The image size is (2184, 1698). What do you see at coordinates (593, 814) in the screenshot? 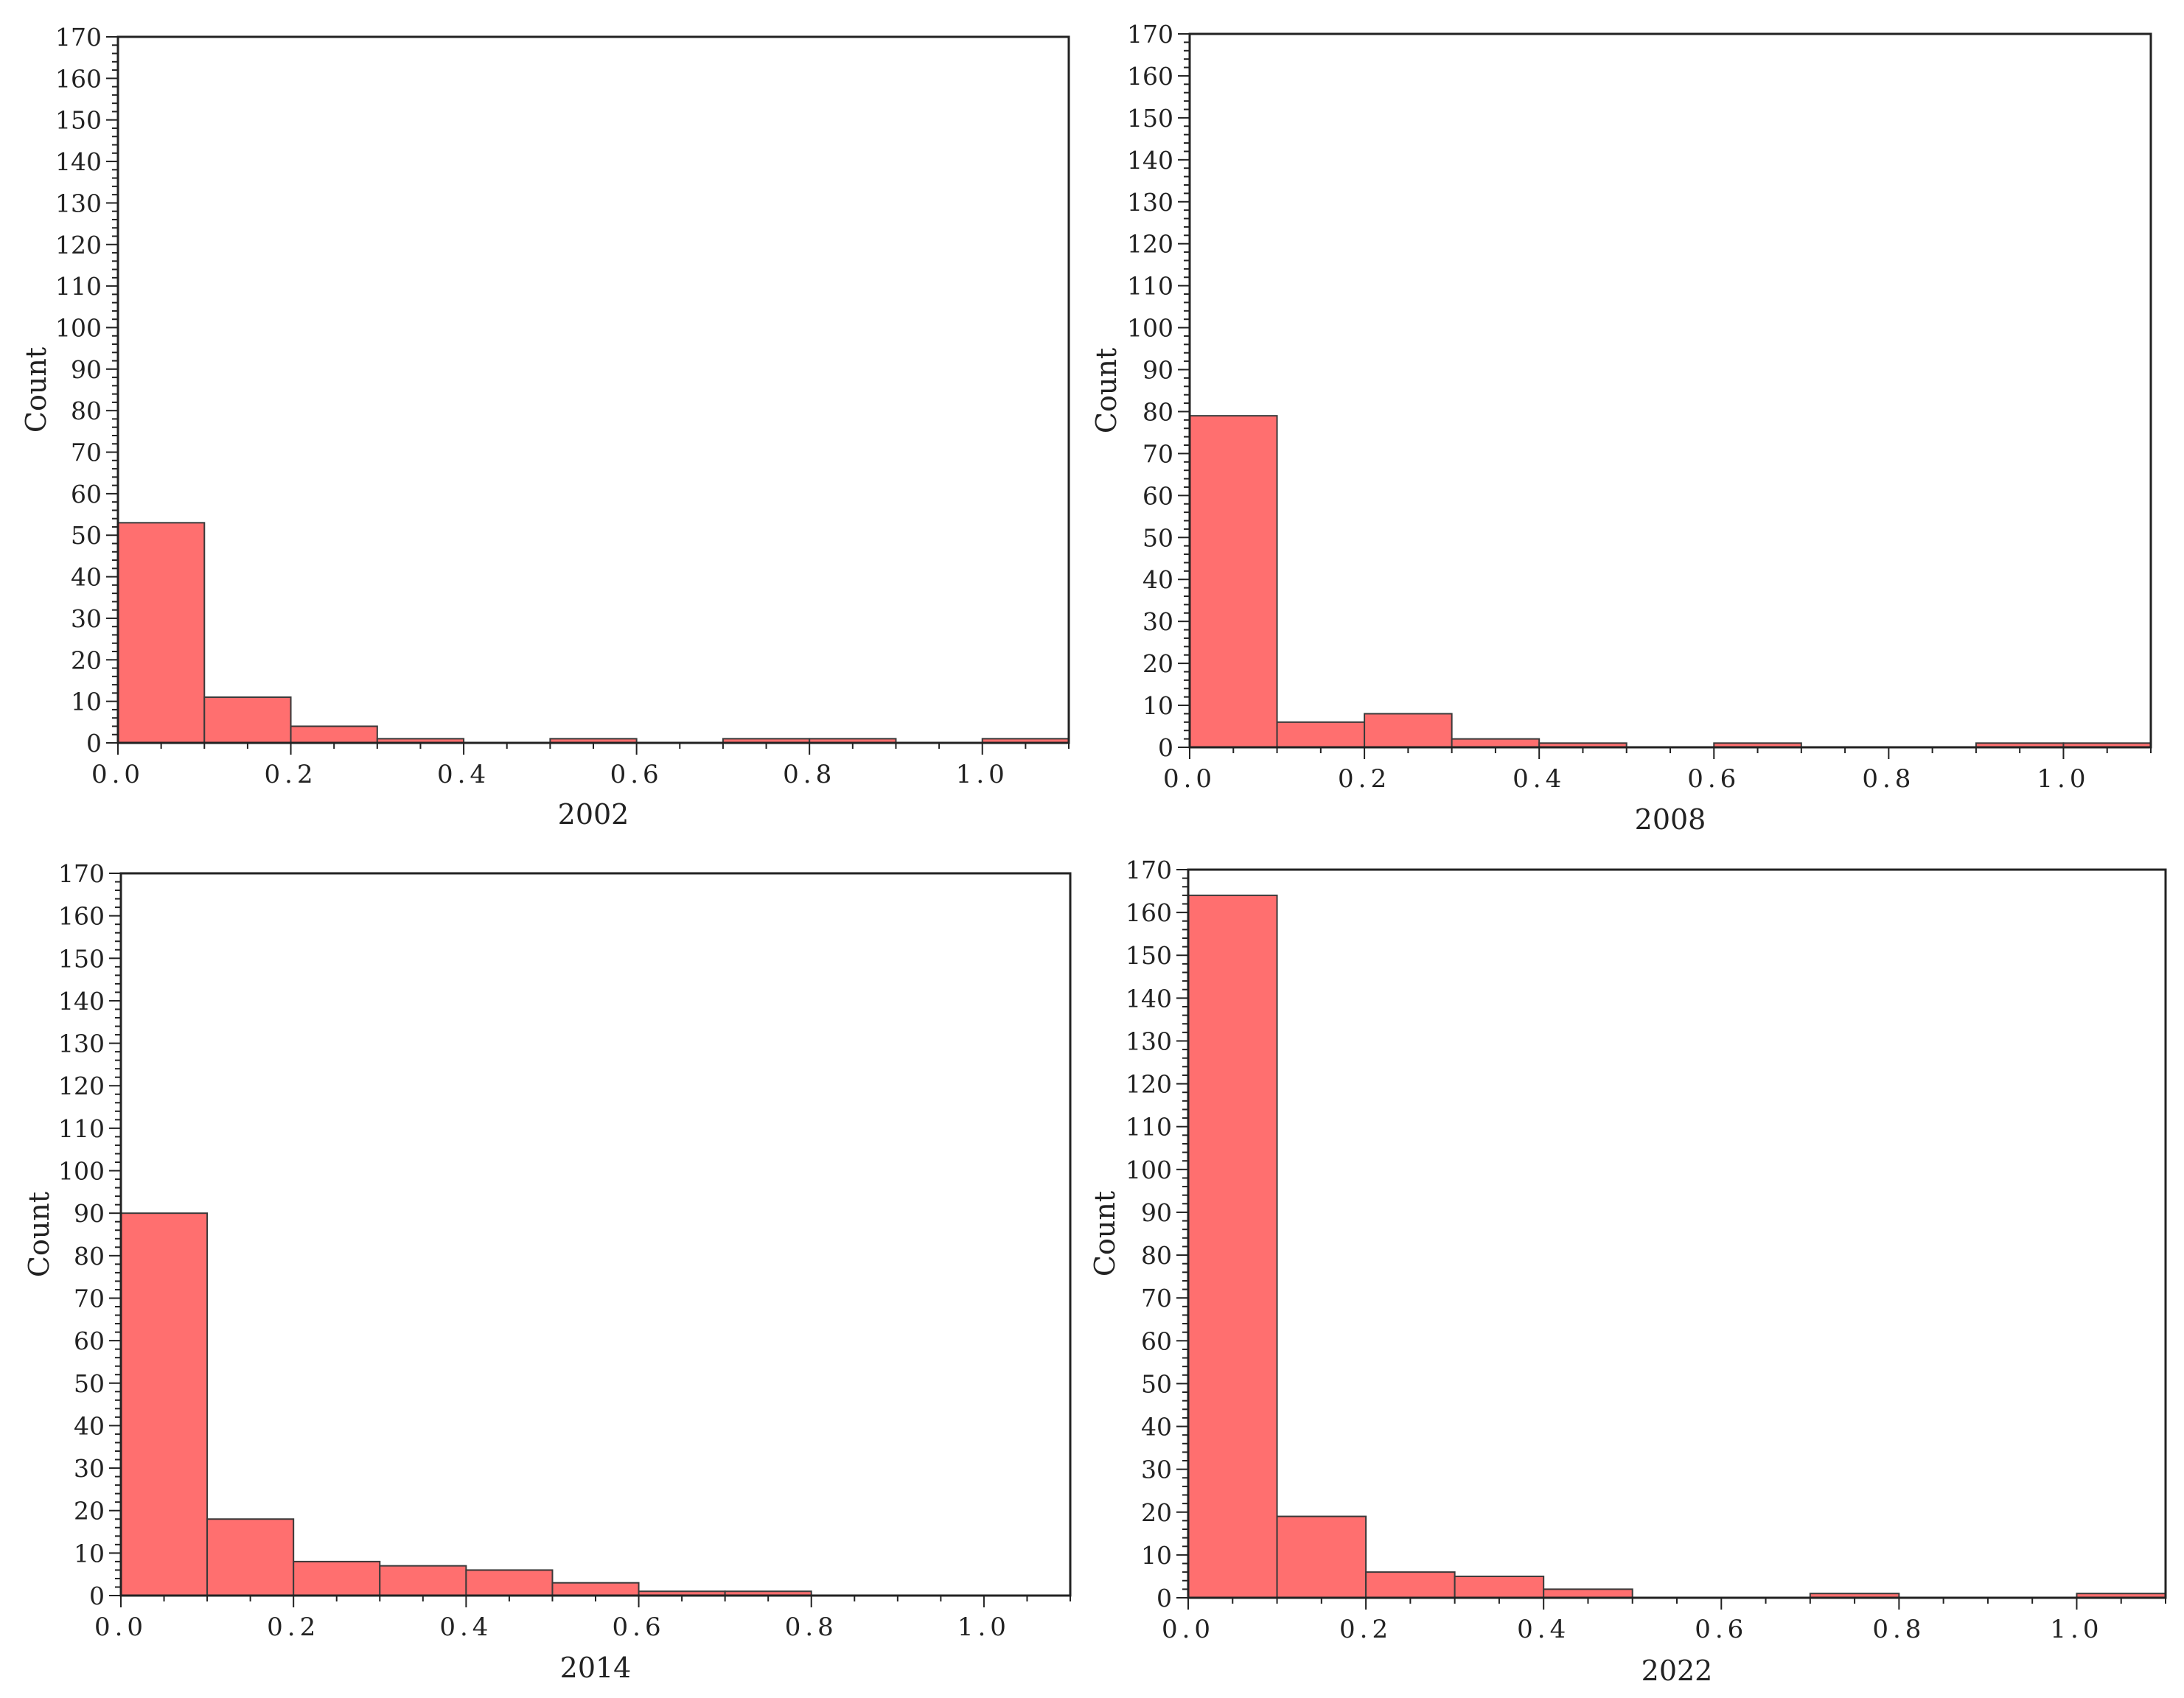
I see `x-axis-label: 2002` at bounding box center [593, 814].